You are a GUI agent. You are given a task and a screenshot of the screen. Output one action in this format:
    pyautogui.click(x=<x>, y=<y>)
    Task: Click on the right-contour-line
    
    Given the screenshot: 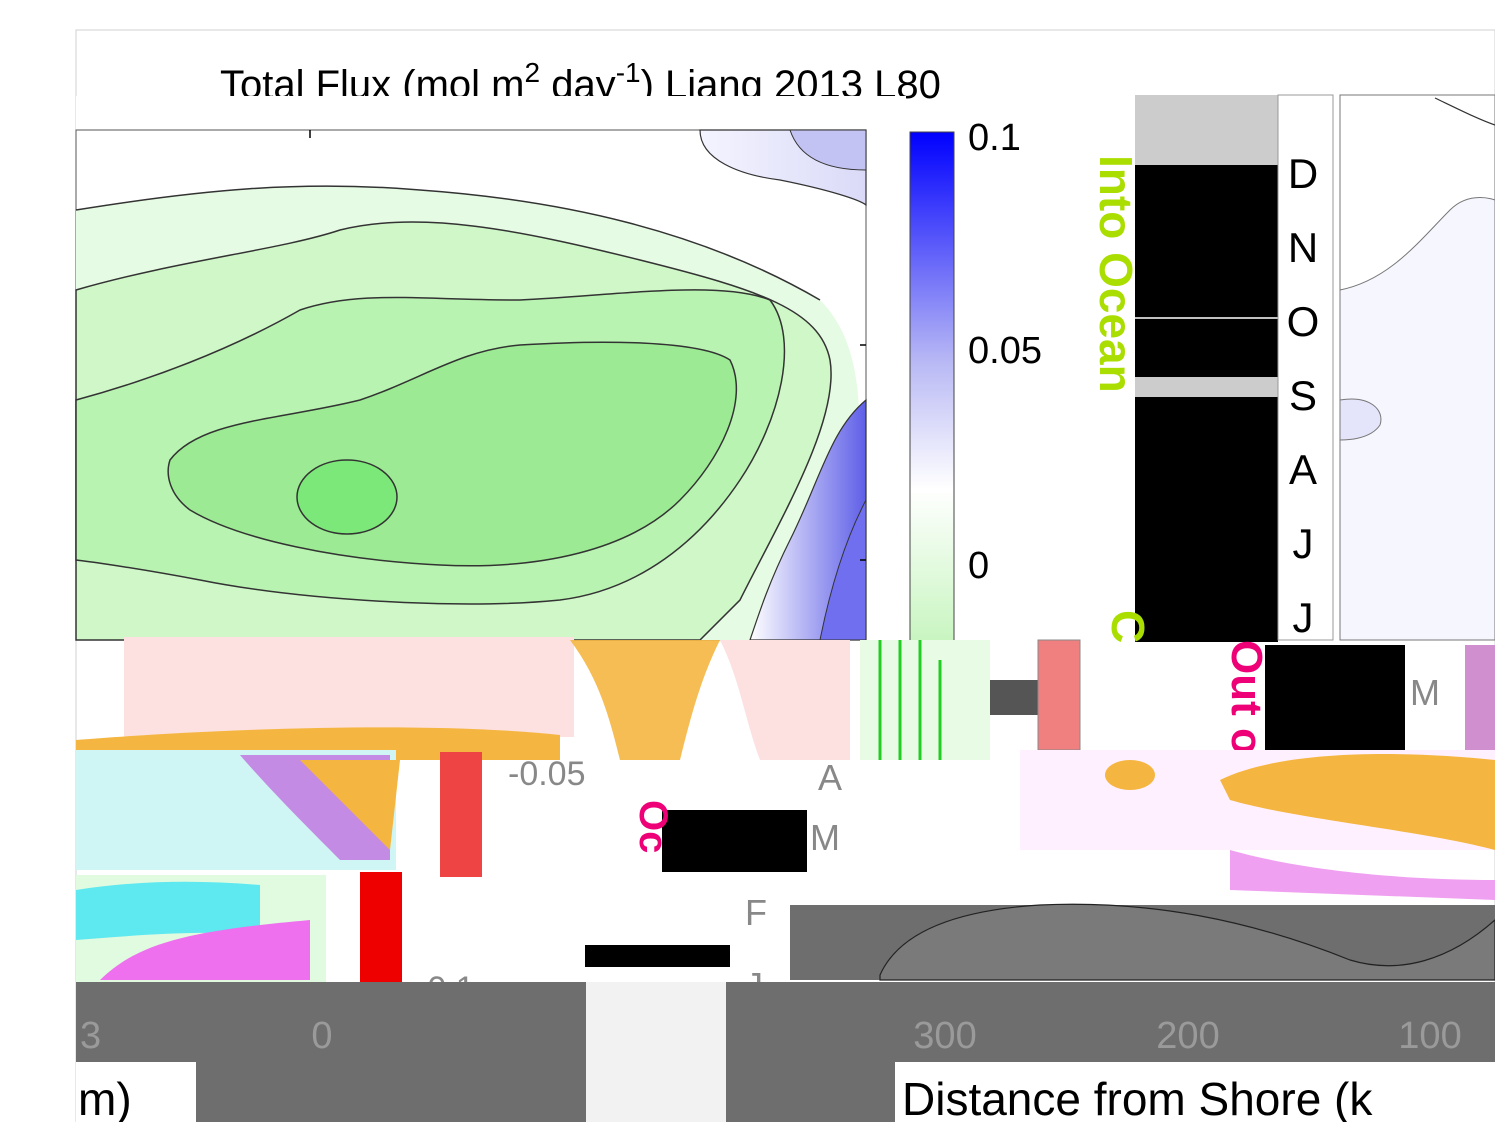 What is the action you would take?
    pyautogui.click(x=1464, y=111)
    